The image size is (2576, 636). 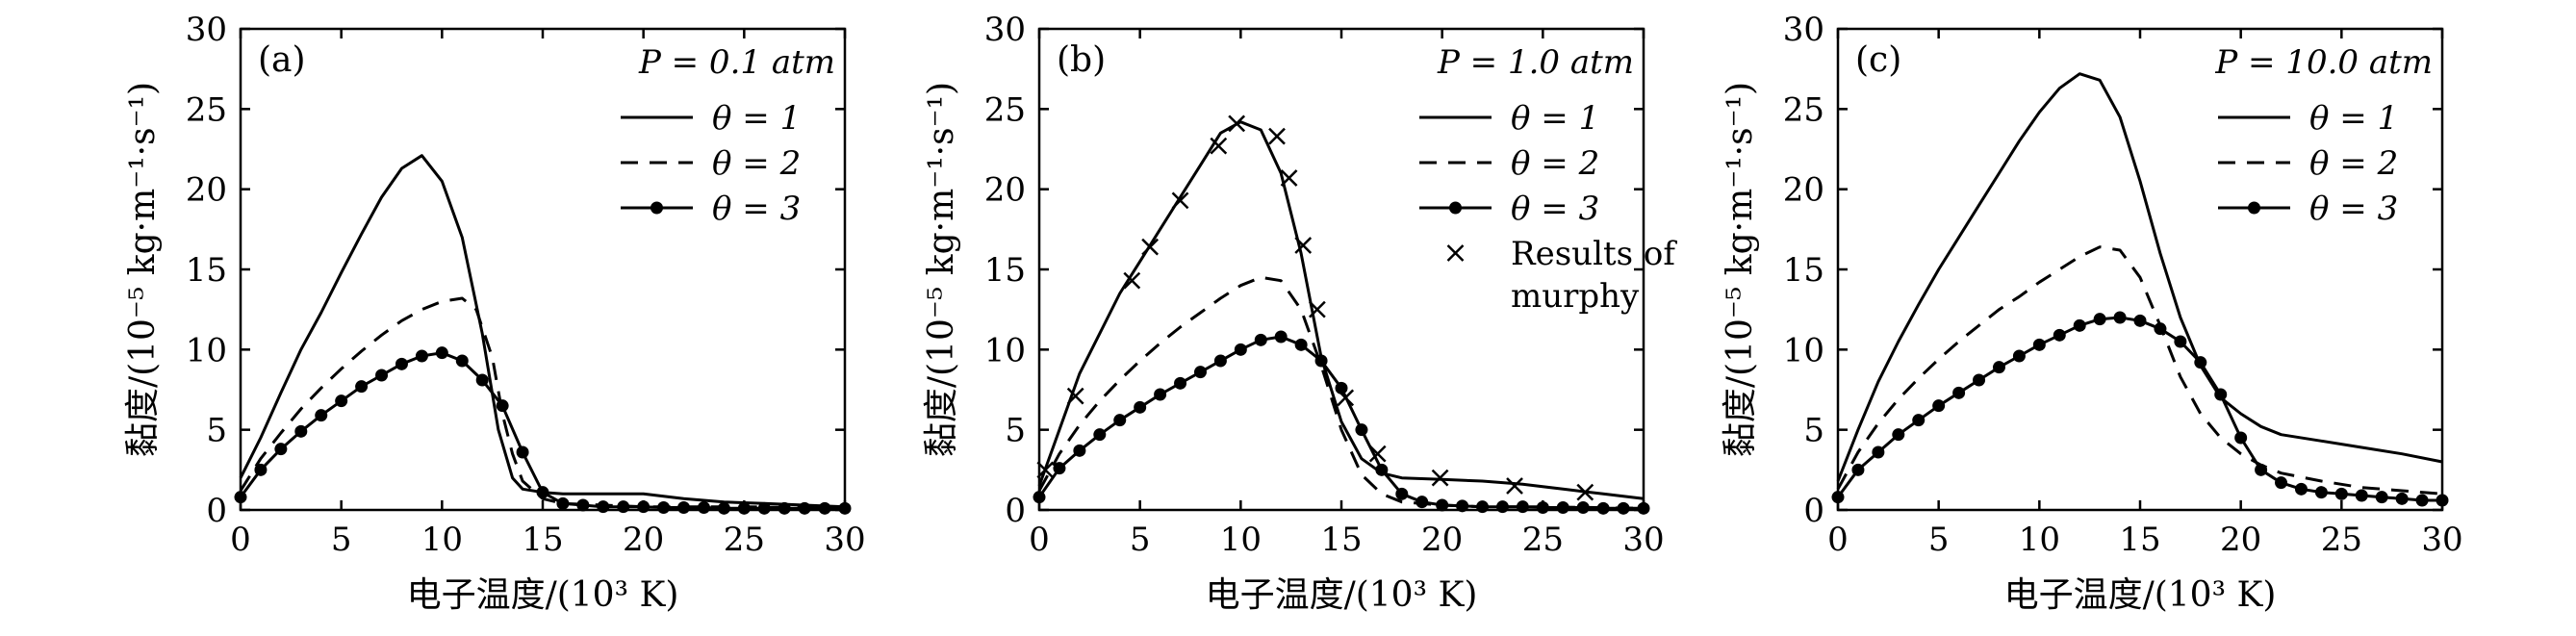 What do you see at coordinates (1005, 109) in the screenshot?
I see `y-tick-label: 25` at bounding box center [1005, 109].